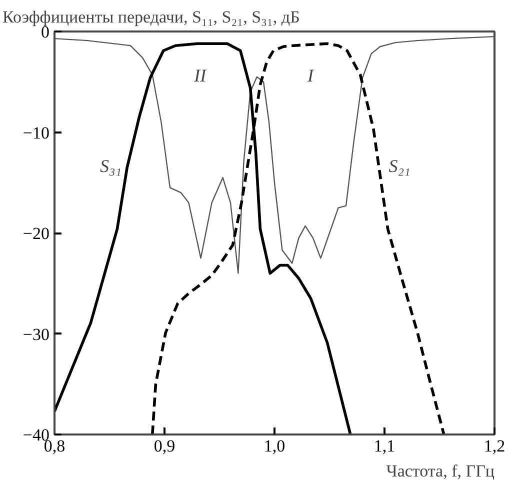 This screenshot has height=485, width=509. Describe the element at coordinates (440, 471) in the screenshot. I see `x-axis-title: Частота, f, ГГц` at that location.